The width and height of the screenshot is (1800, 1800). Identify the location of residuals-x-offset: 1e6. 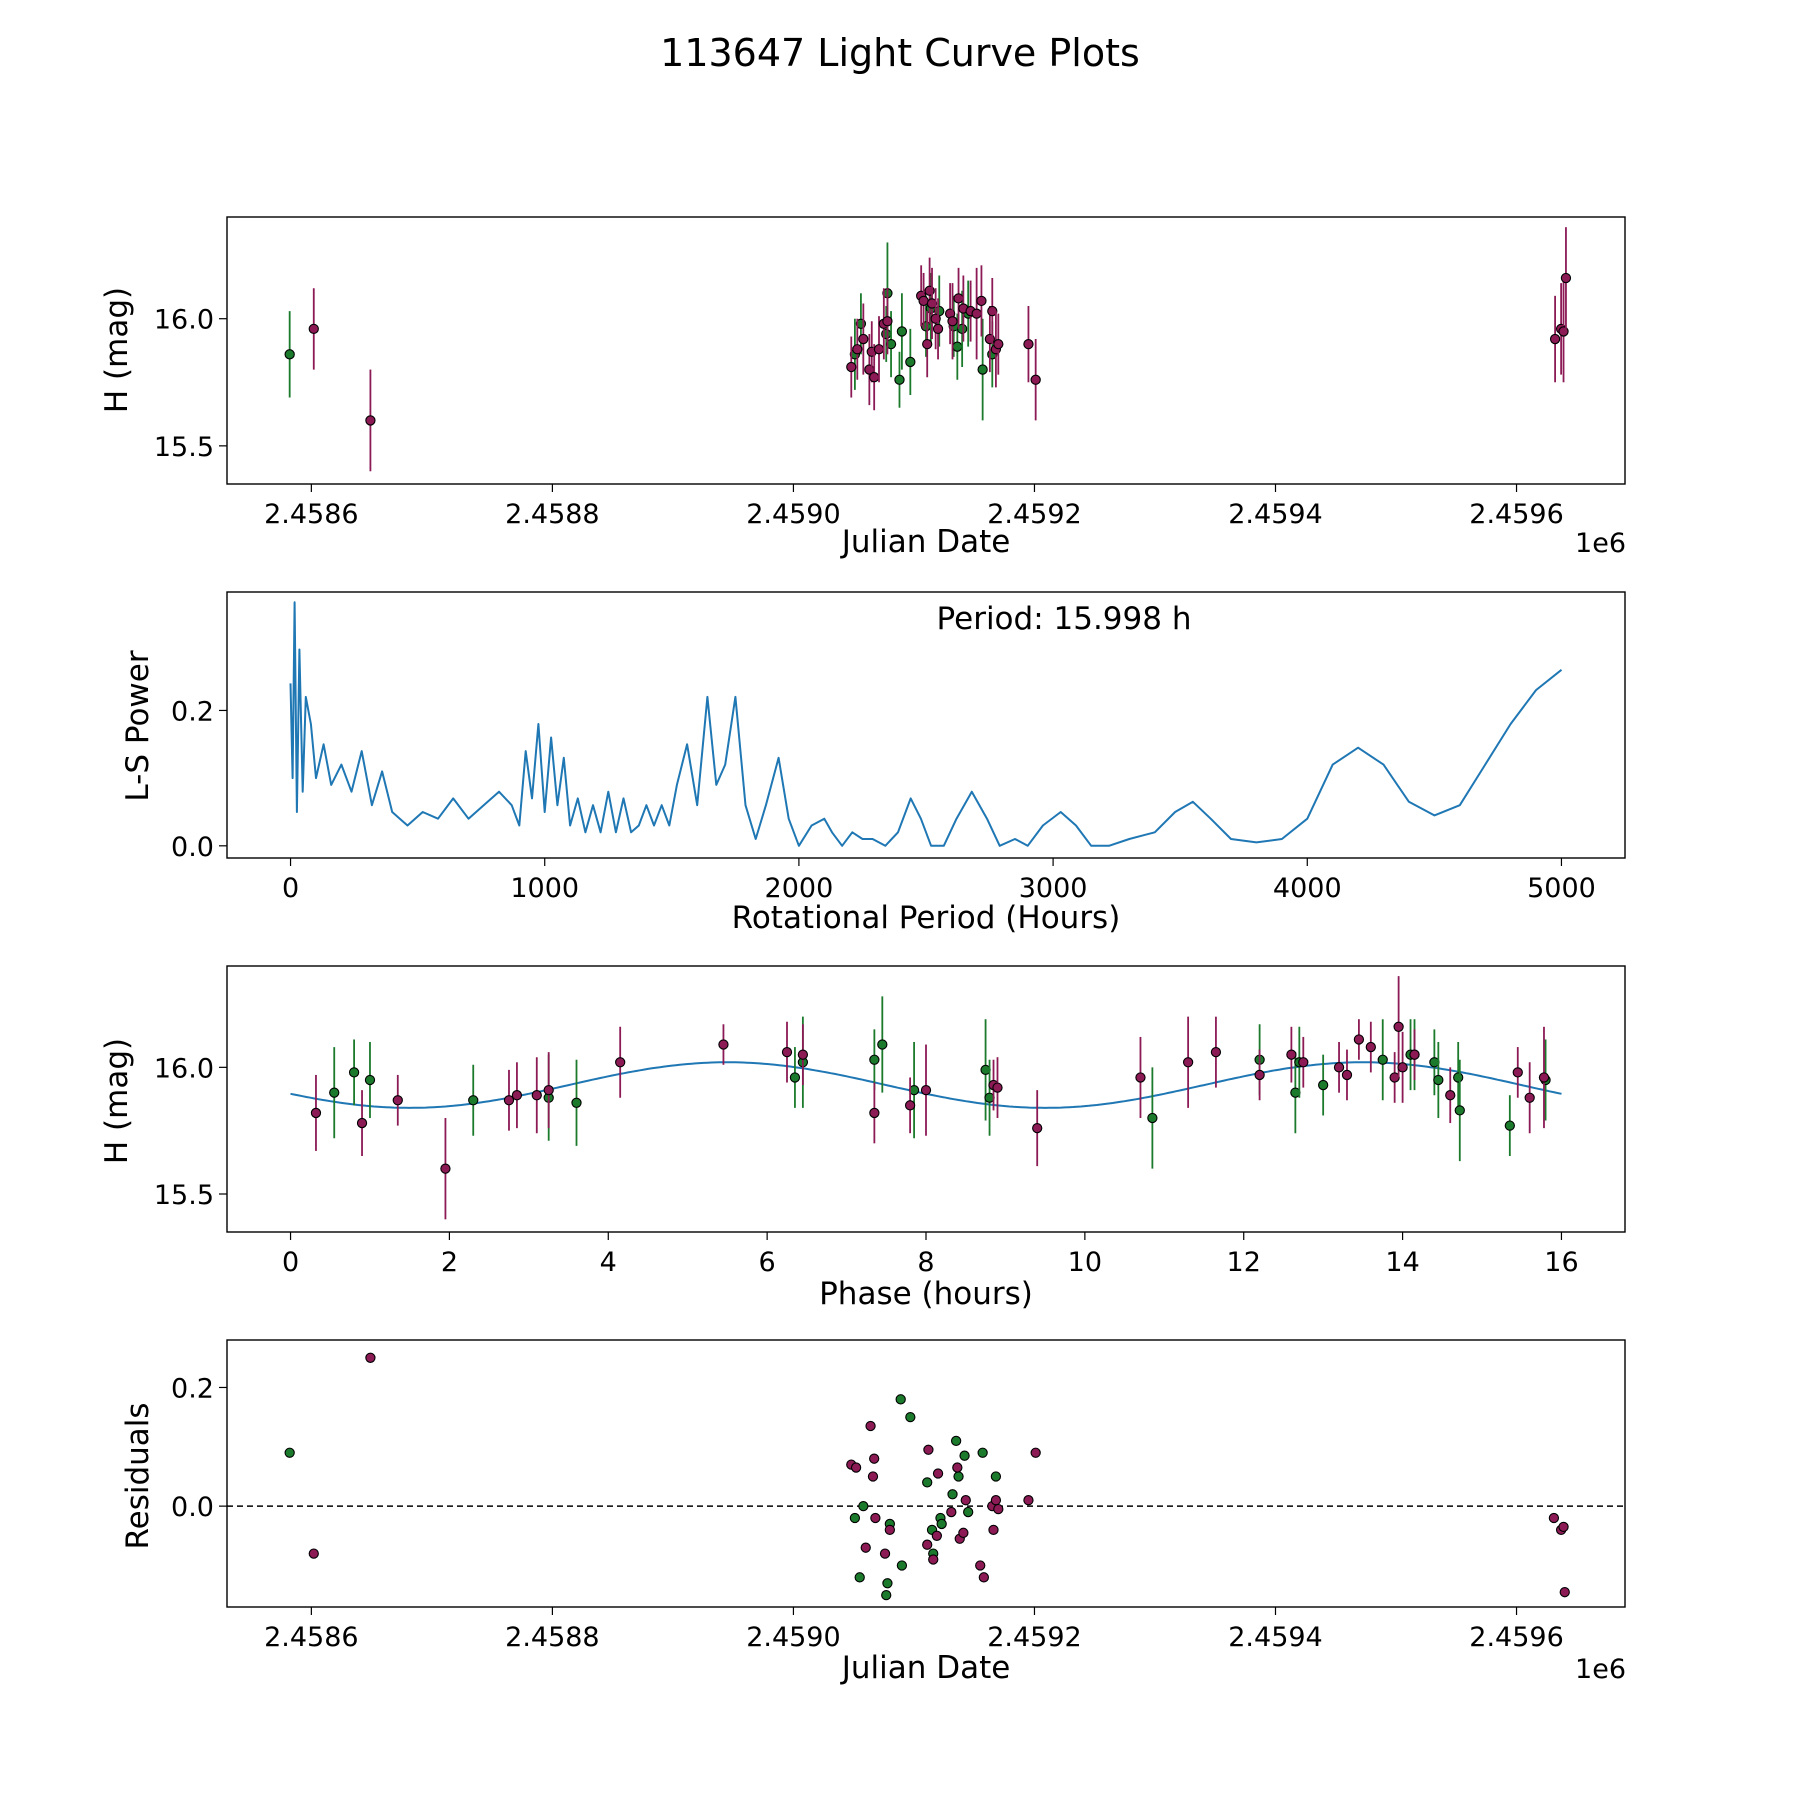
(1600, 1669).